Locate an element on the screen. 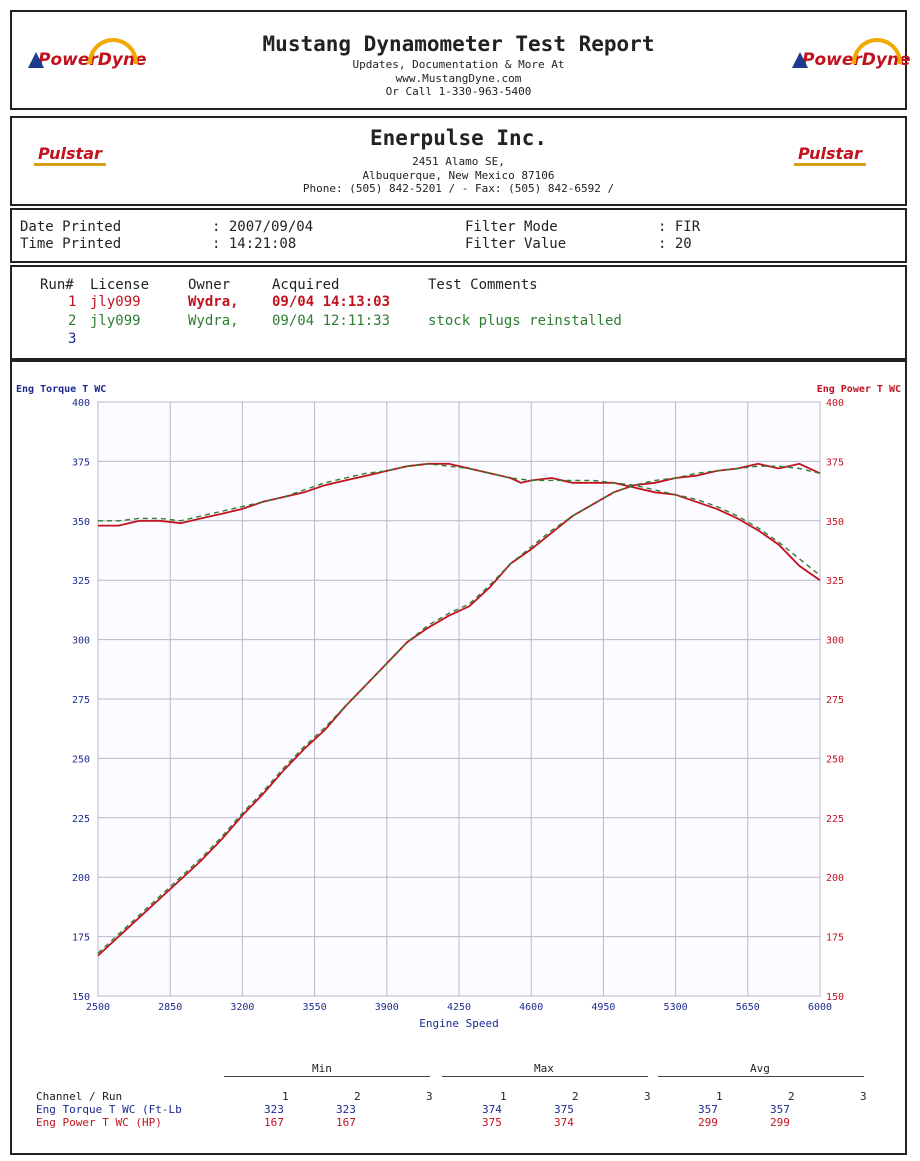  filter-mode-value: : FIR is located at coordinates (679, 227).